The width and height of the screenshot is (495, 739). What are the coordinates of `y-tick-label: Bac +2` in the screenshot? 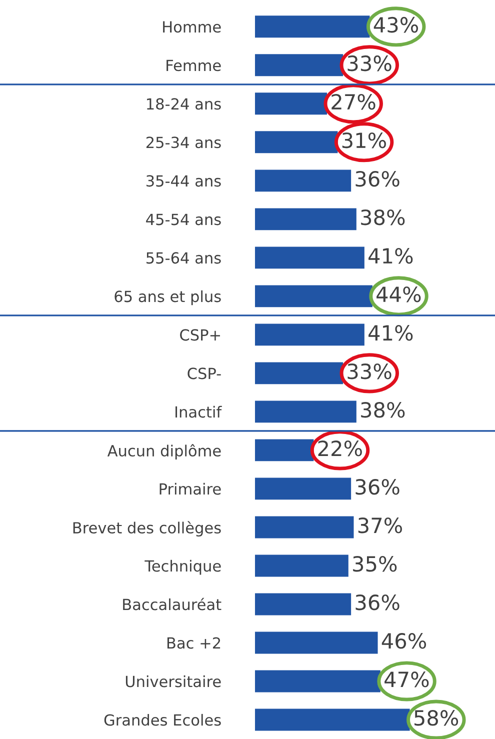 It's located at (193, 643).